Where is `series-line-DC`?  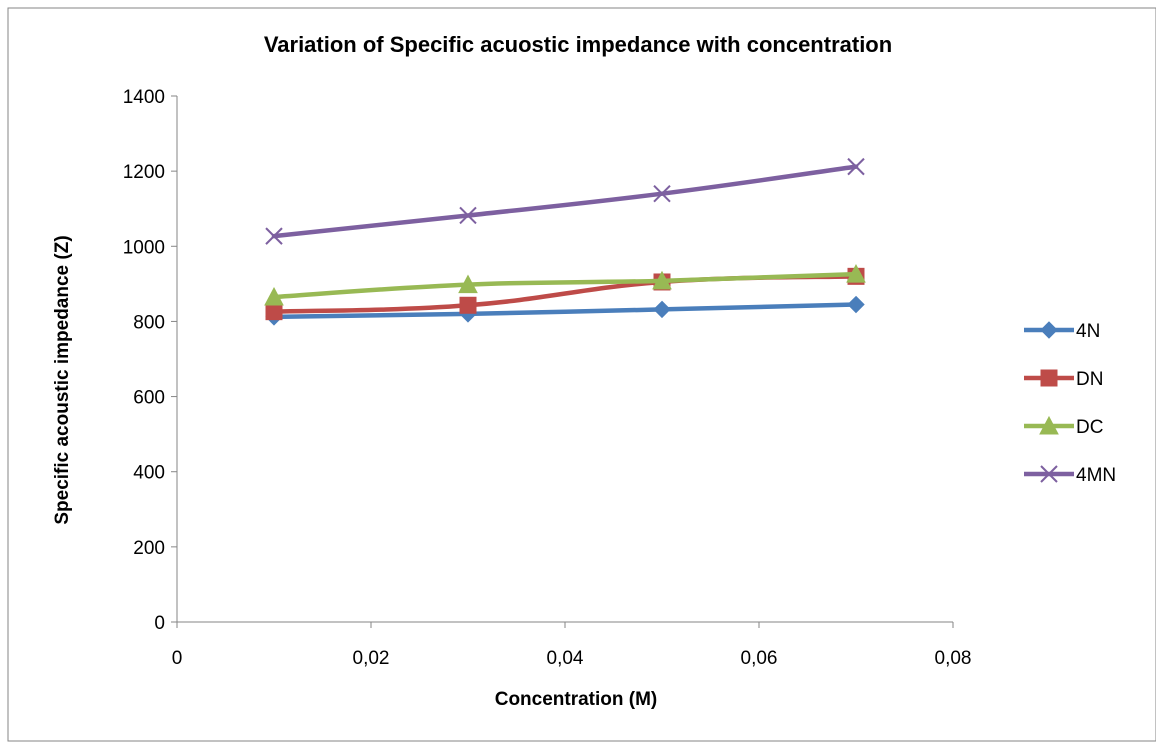 series-line-DC is located at coordinates (565, 285).